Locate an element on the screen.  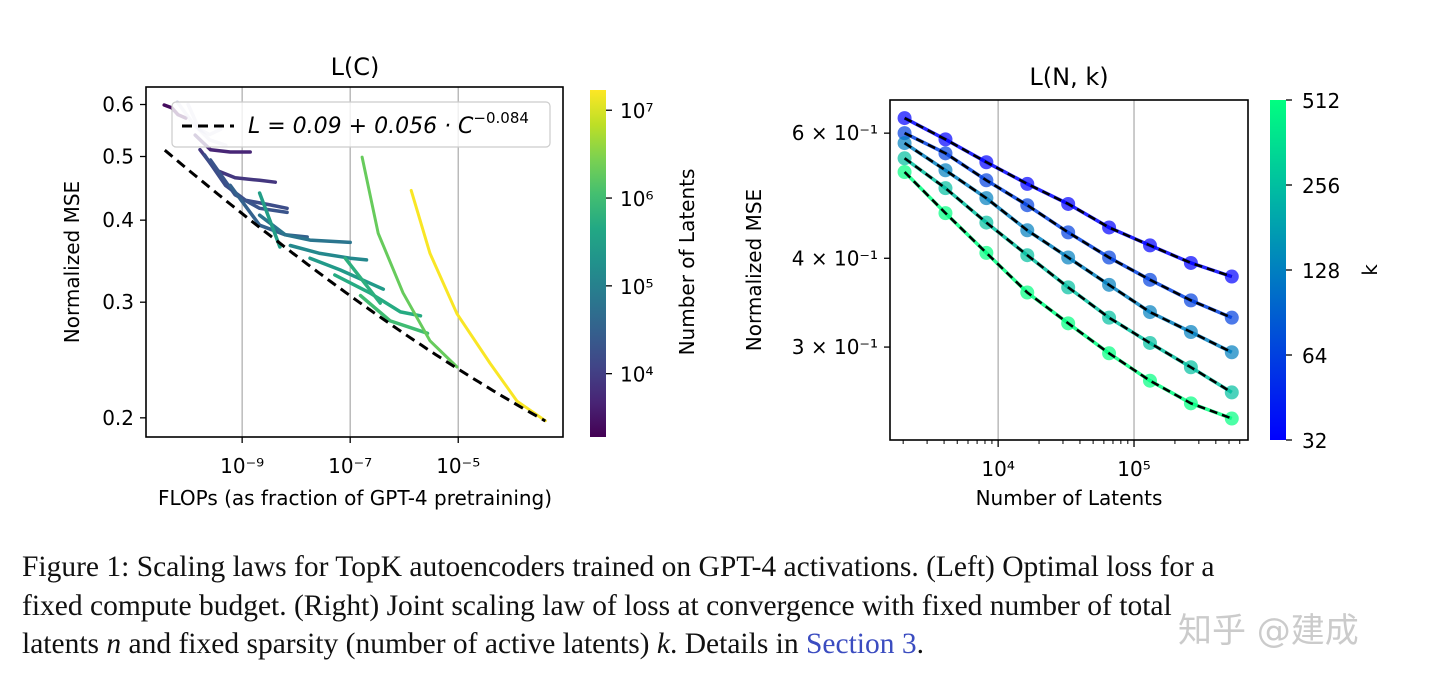
series-line is located at coordinates (1068, 275).